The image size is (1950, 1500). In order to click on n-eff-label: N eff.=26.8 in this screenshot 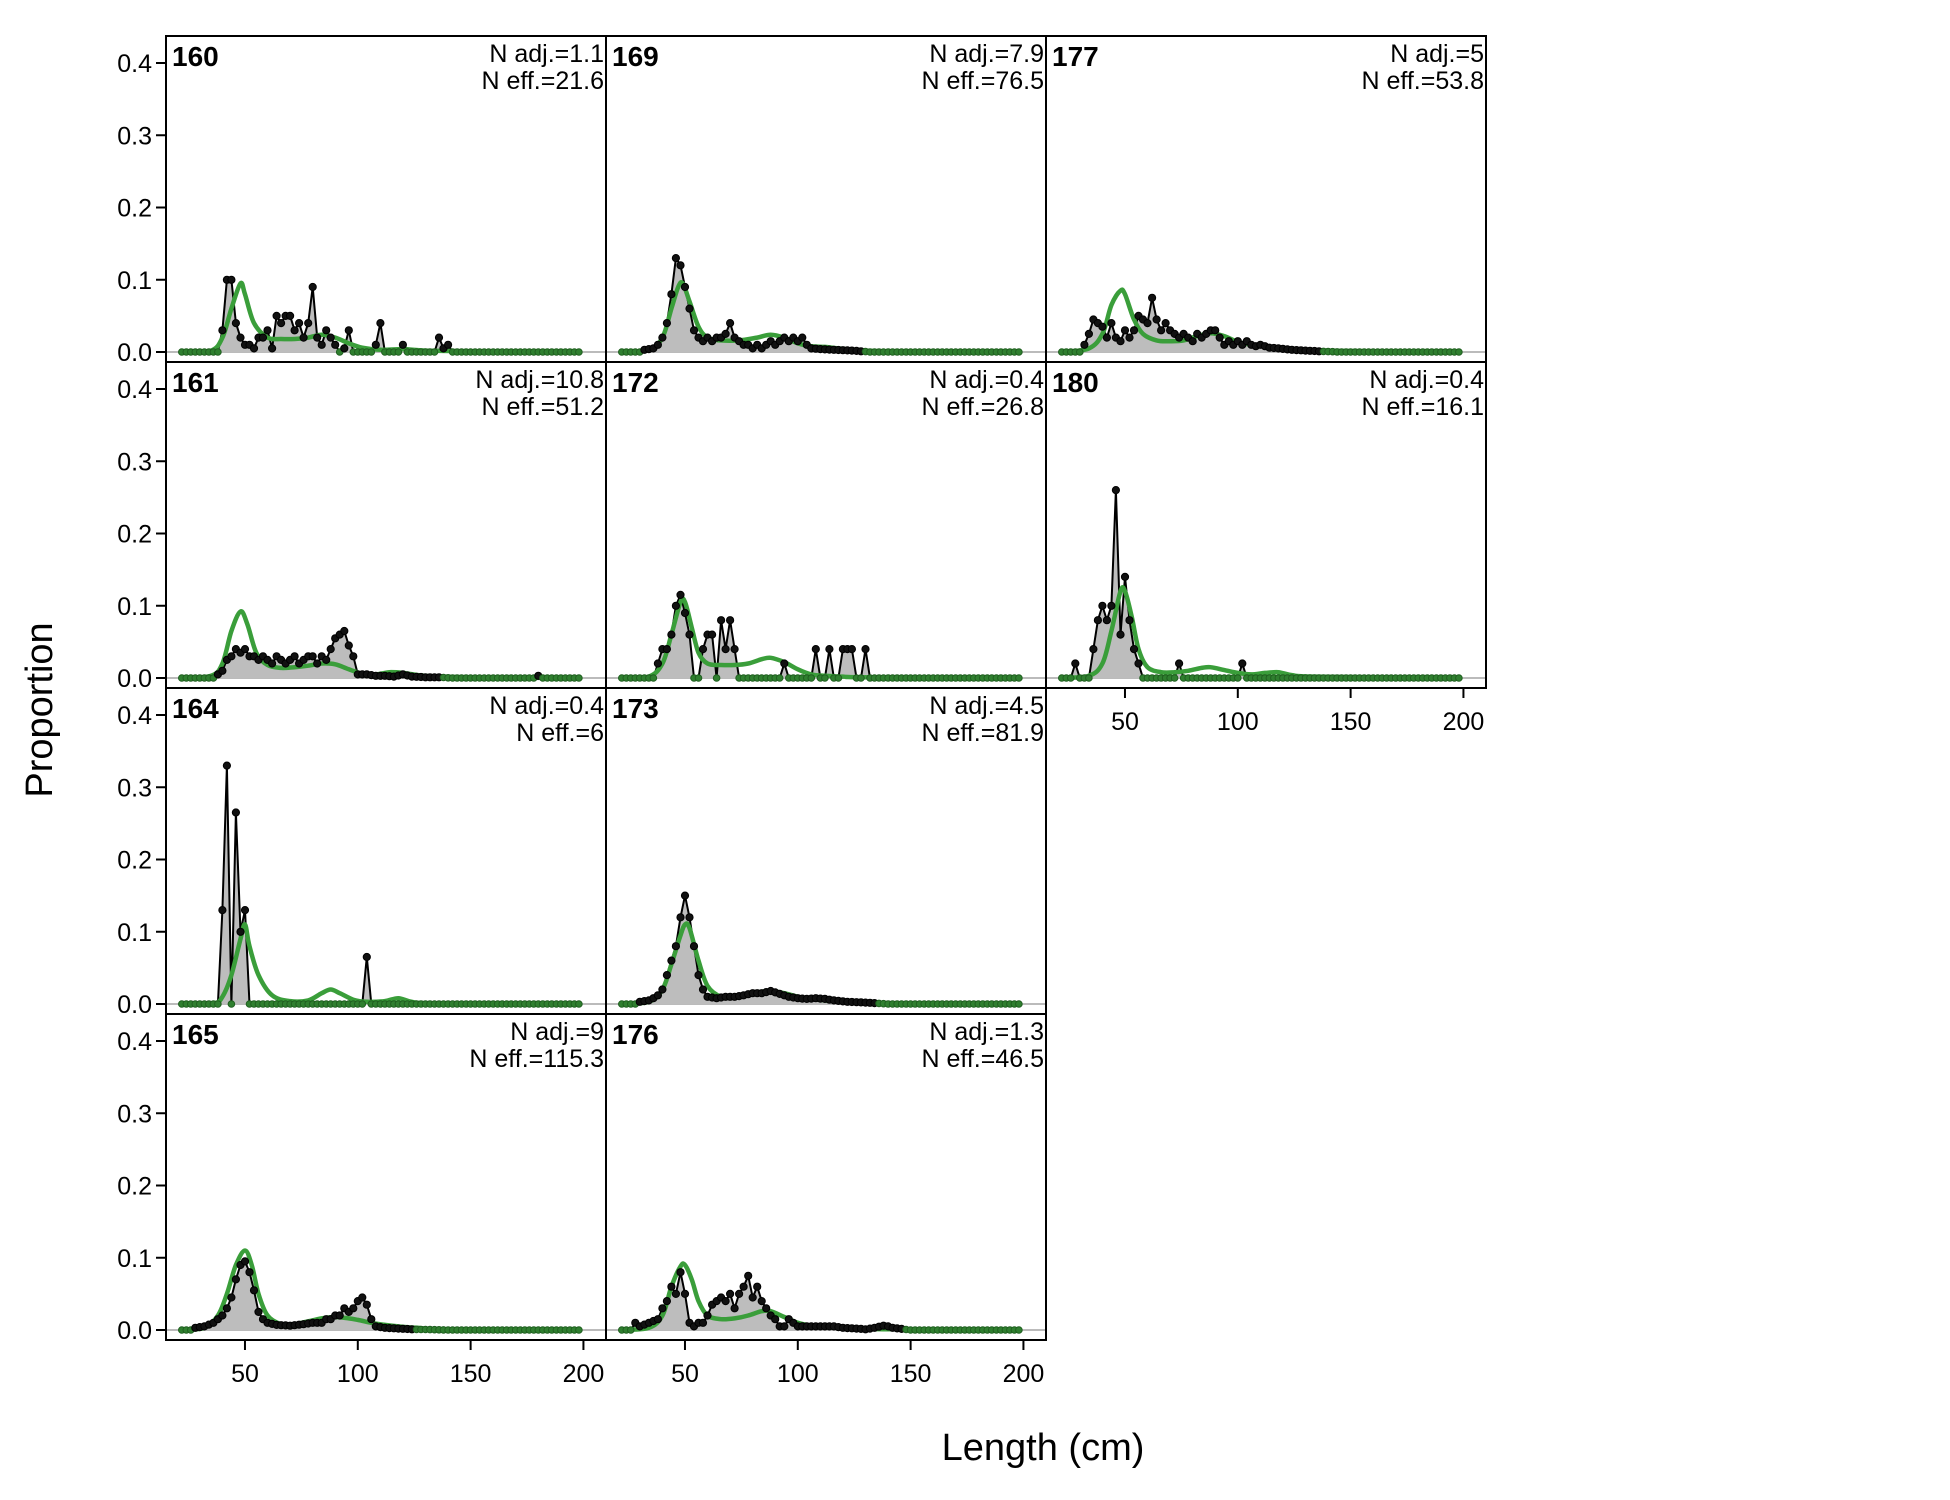, I will do `click(982, 407)`.